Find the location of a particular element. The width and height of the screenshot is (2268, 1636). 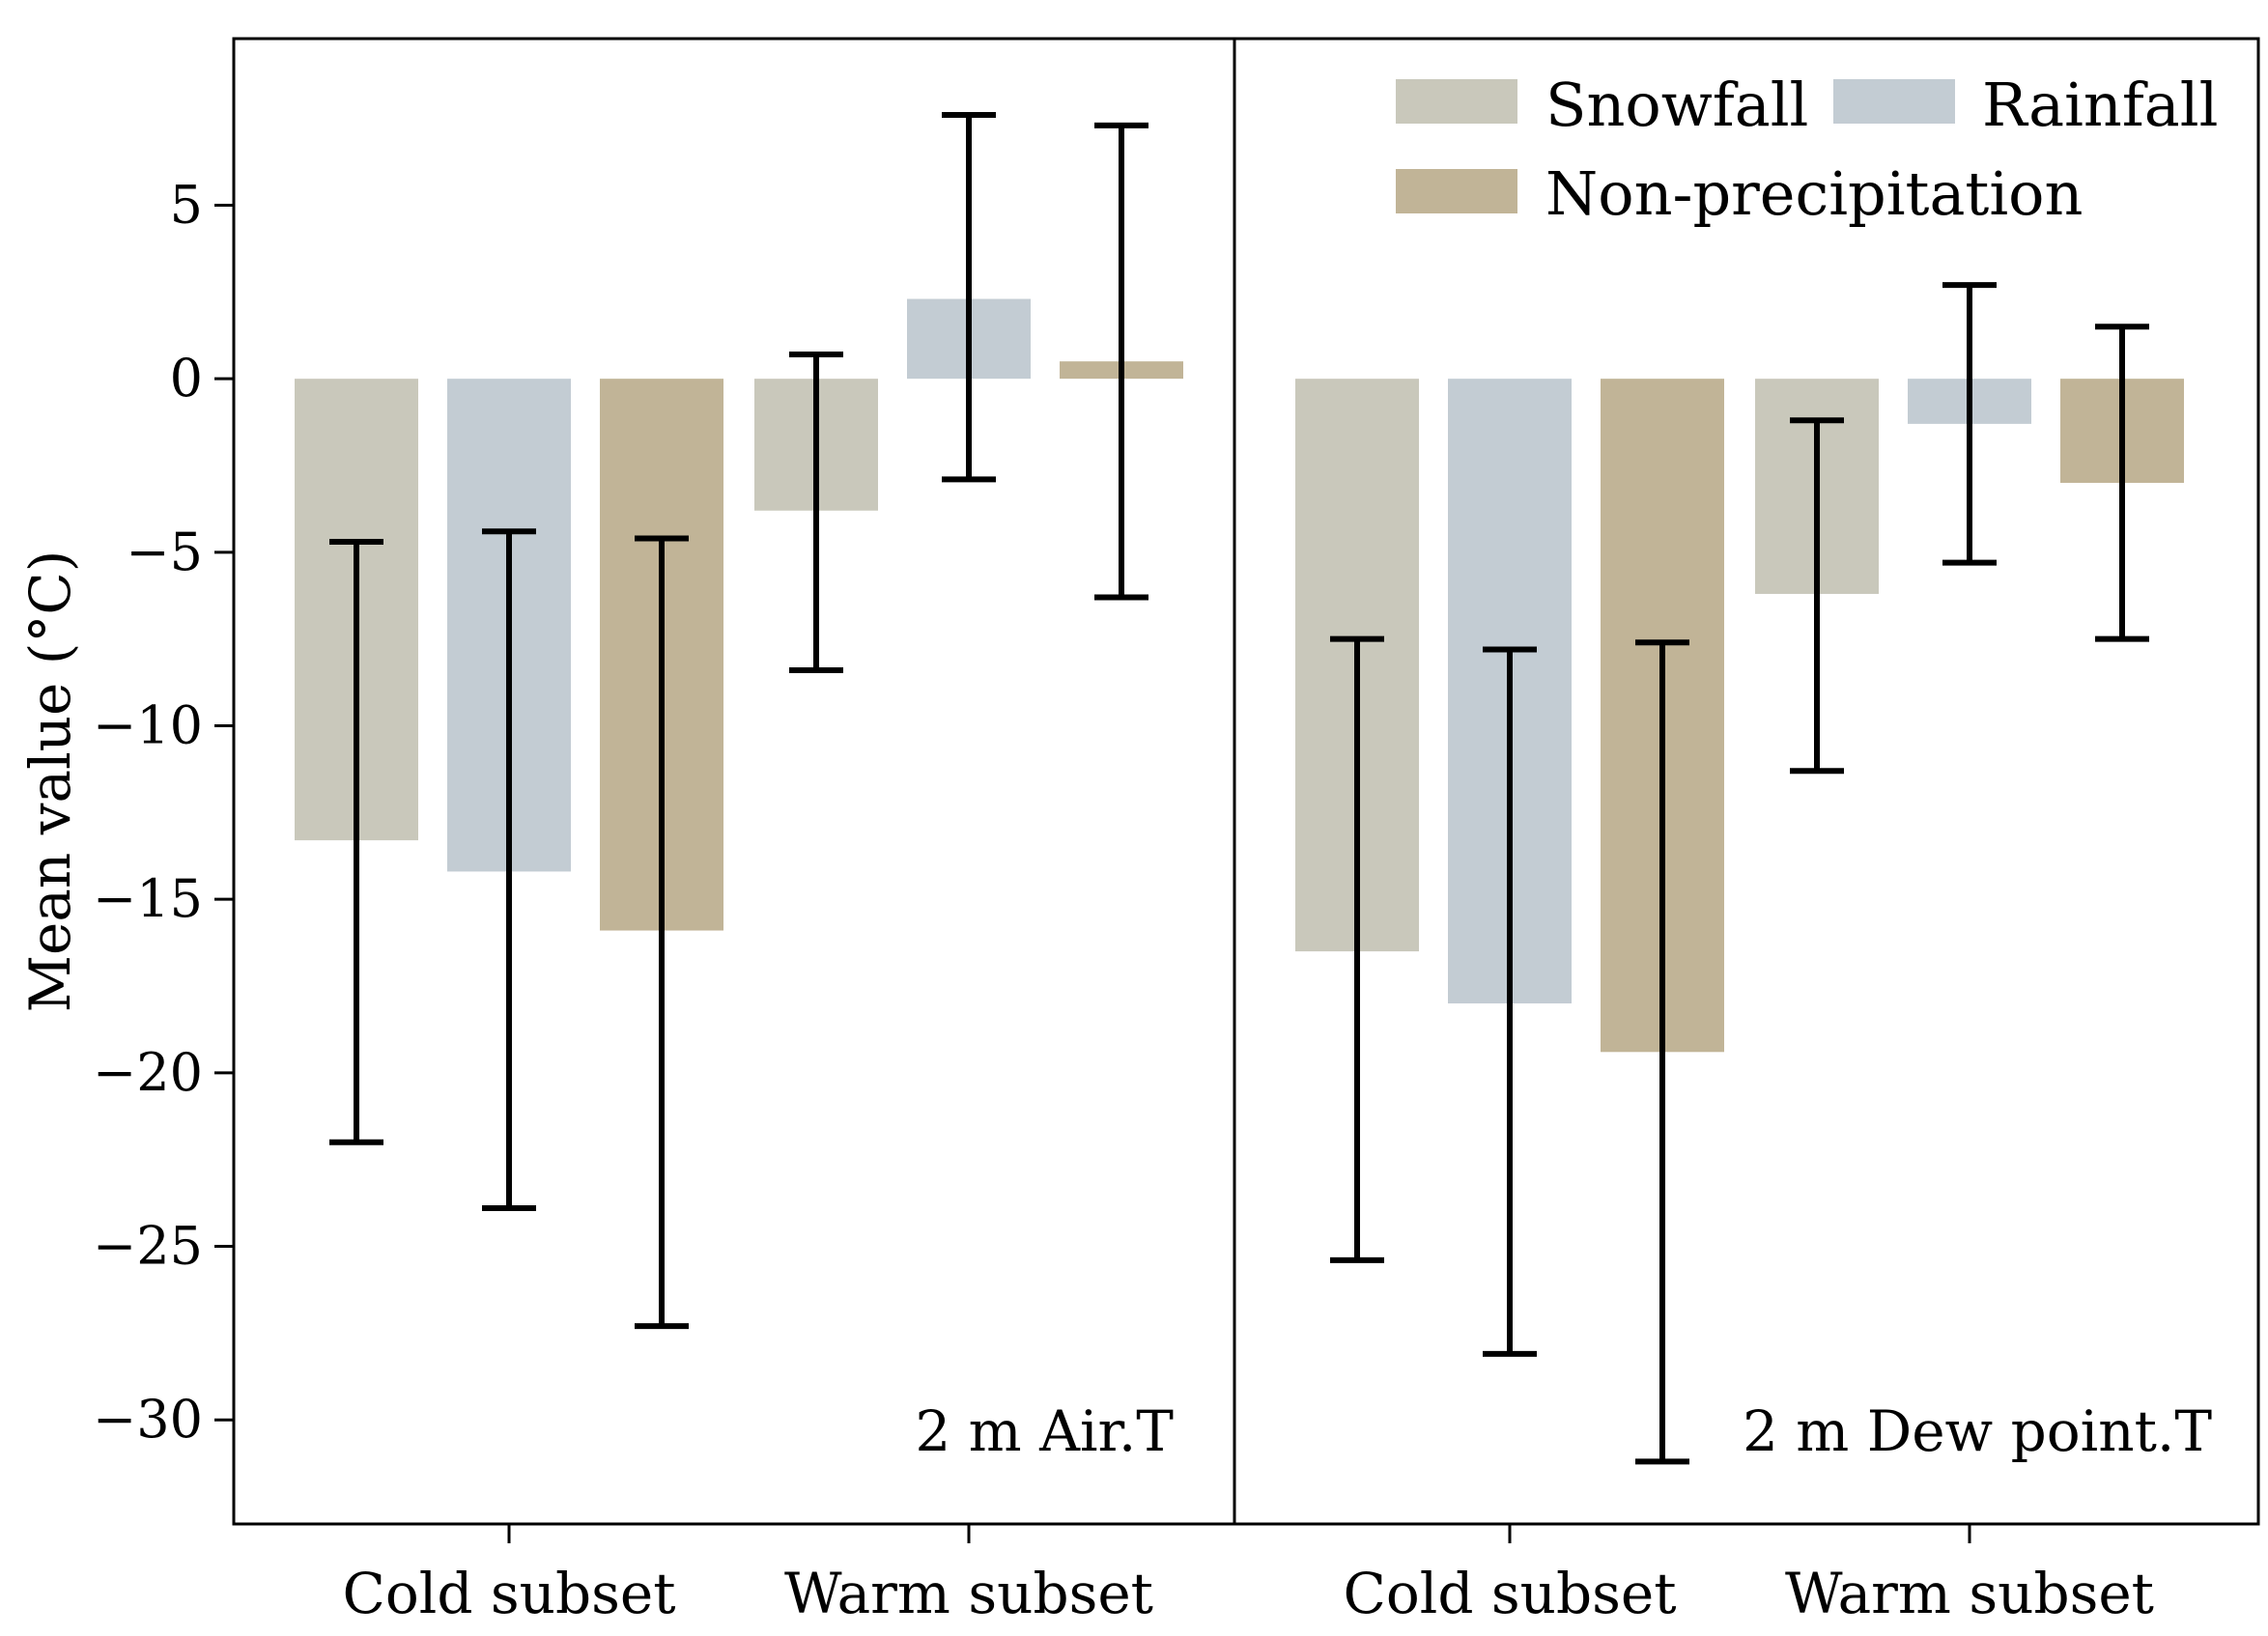

y-tick-label-6: −25 is located at coordinates (148, 1246).